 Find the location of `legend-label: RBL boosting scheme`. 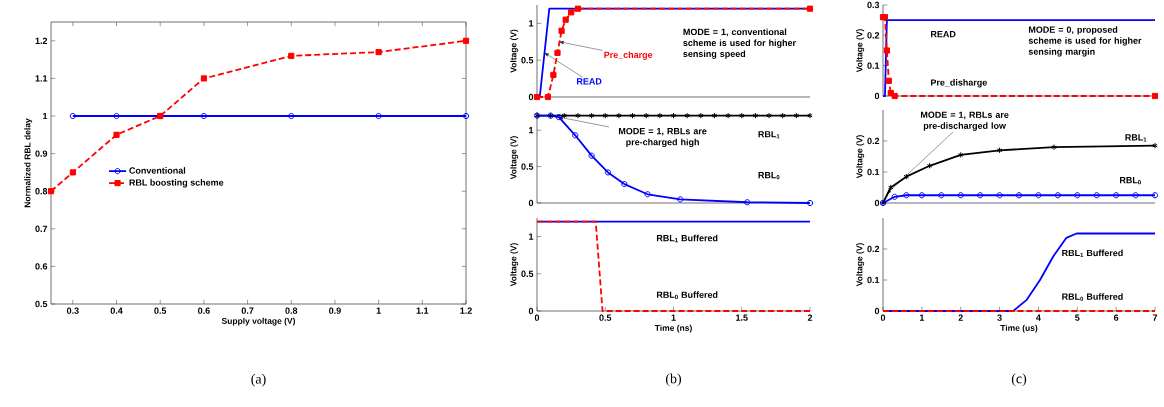

legend-label: RBL boosting scheme is located at coordinates (176, 183).